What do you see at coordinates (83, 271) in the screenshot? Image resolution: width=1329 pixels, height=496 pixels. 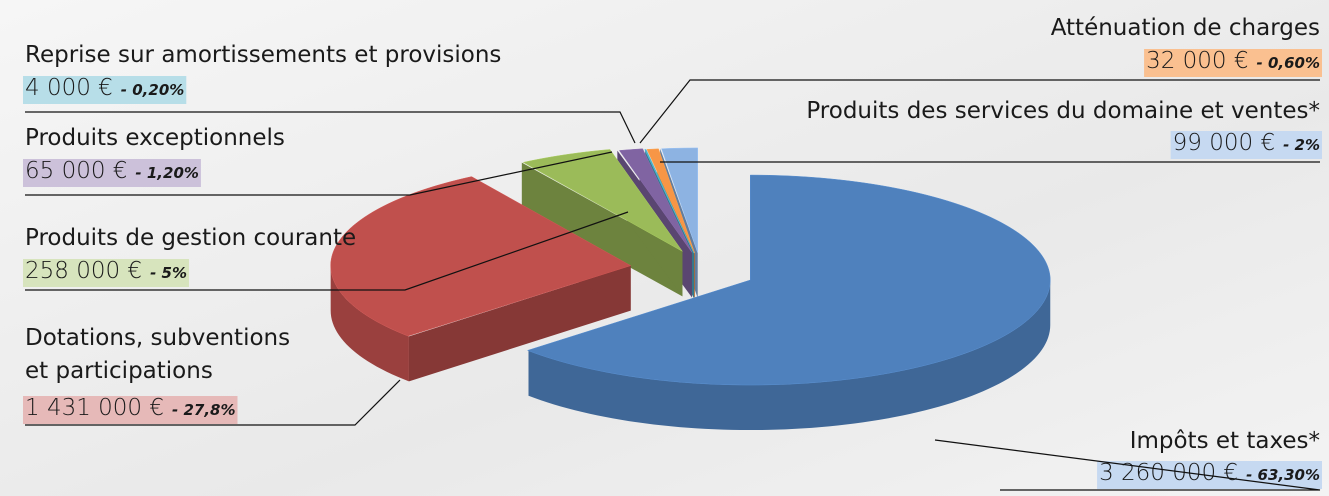 I see `amount: 258 000 €` at bounding box center [83, 271].